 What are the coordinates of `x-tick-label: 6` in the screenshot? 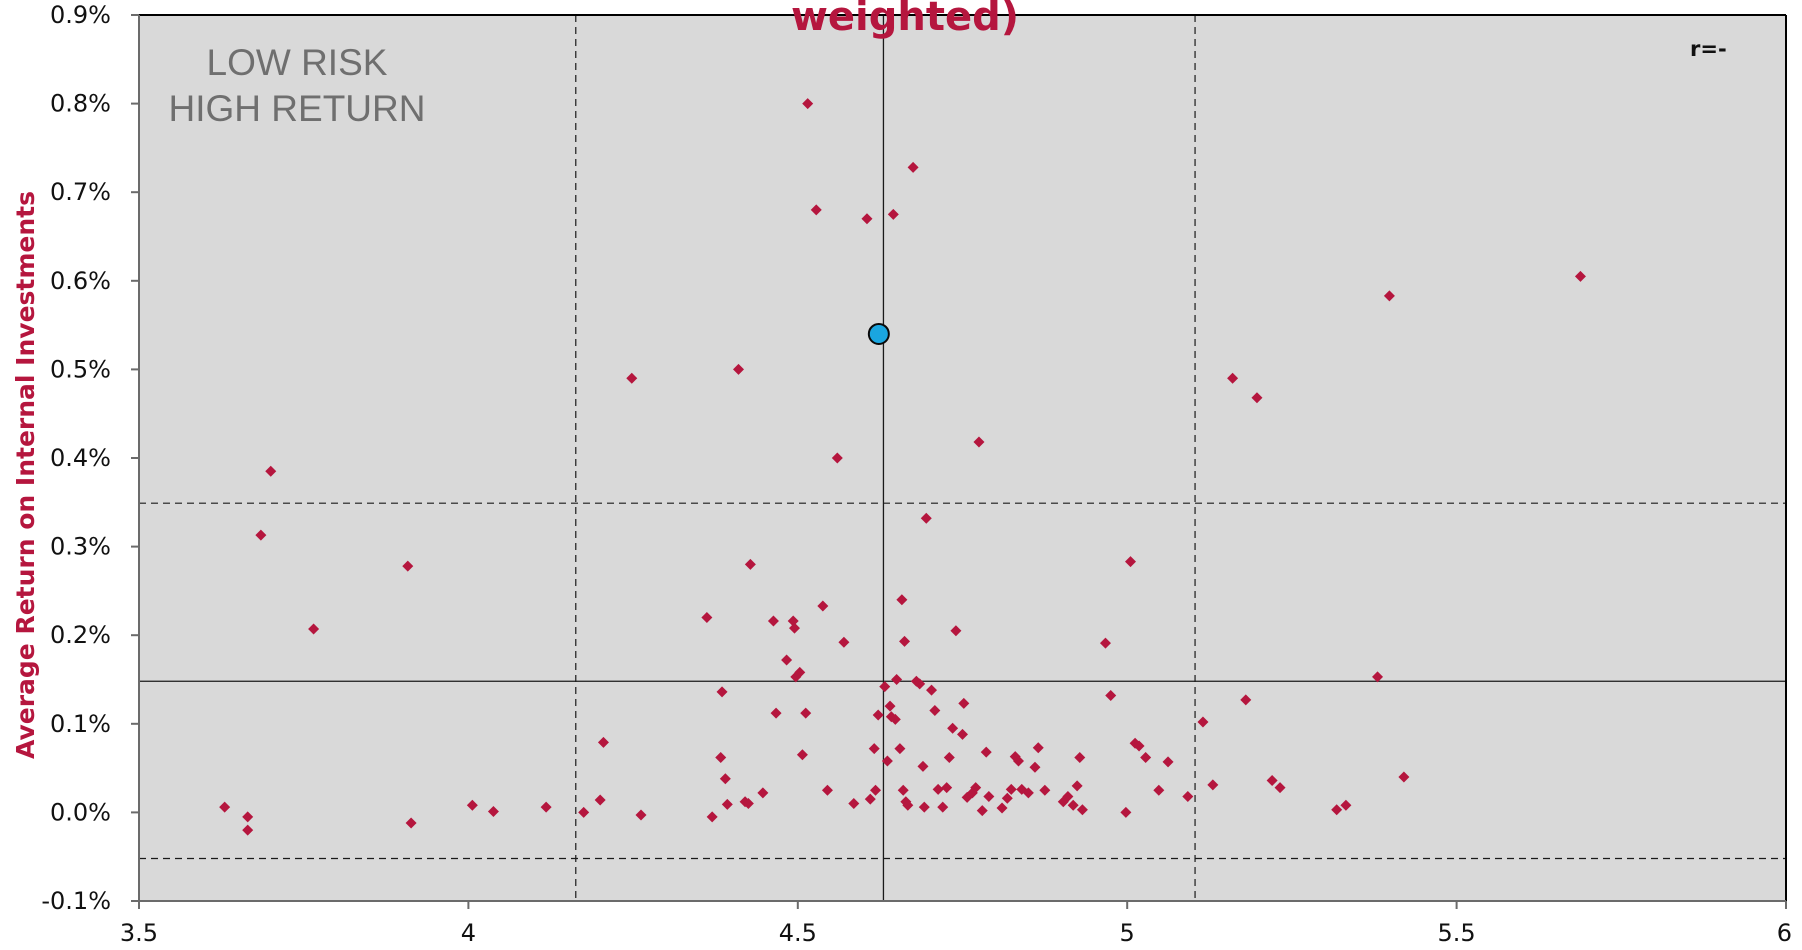 It's located at (1784, 933).